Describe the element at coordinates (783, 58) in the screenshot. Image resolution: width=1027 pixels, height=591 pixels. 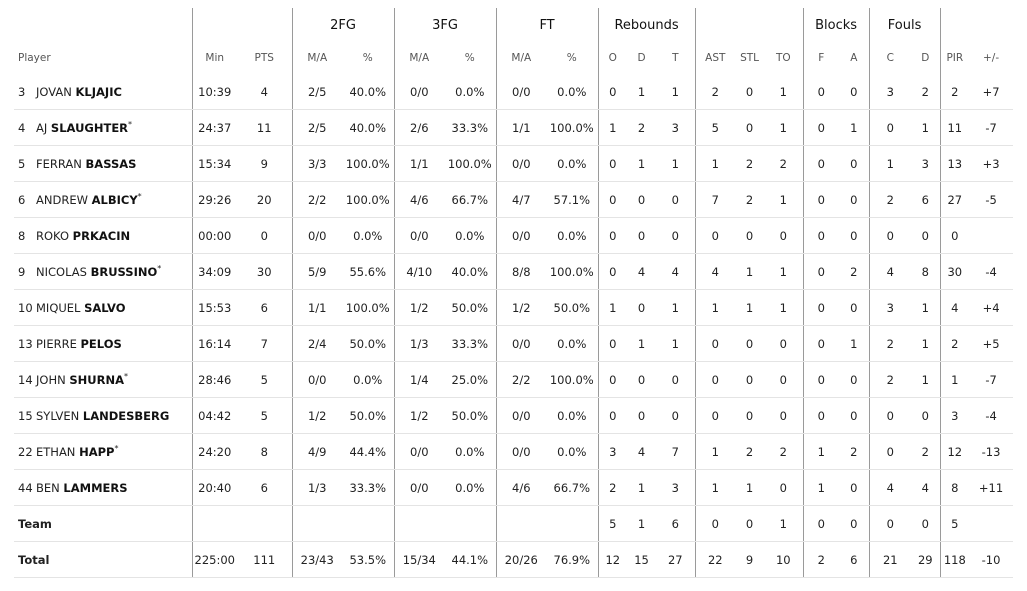
I see `col-to: TO` at that location.